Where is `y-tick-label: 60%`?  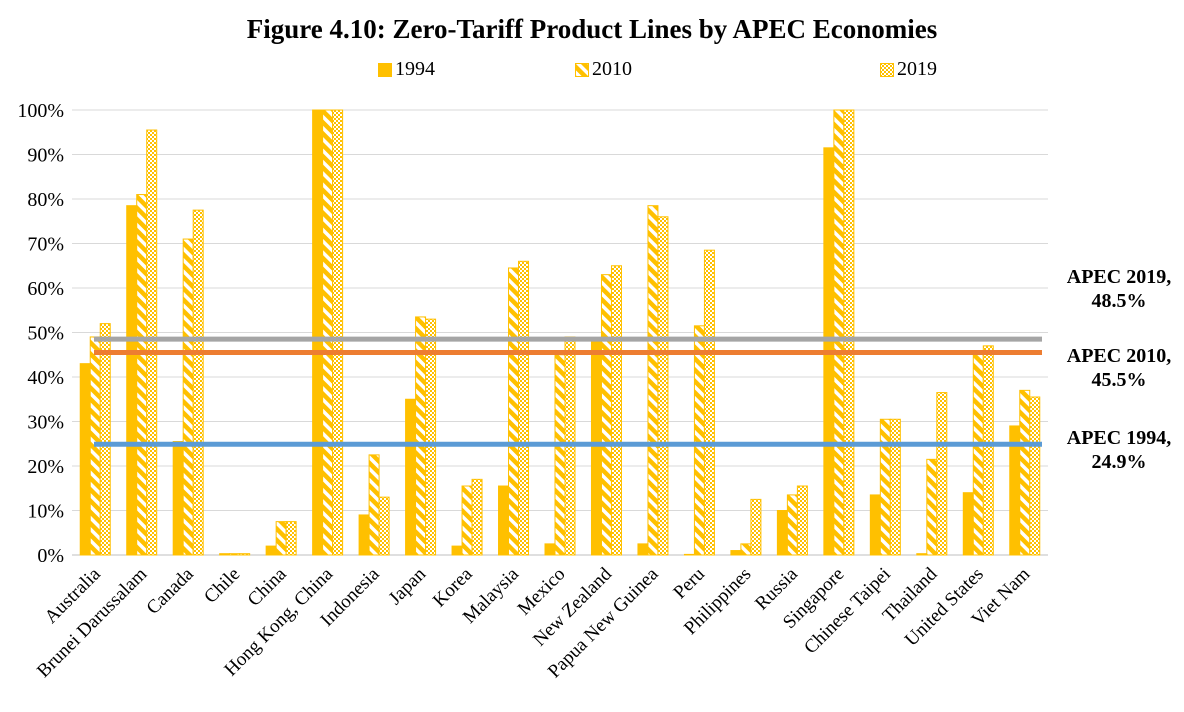
y-tick-label: 60% is located at coordinates (45, 289).